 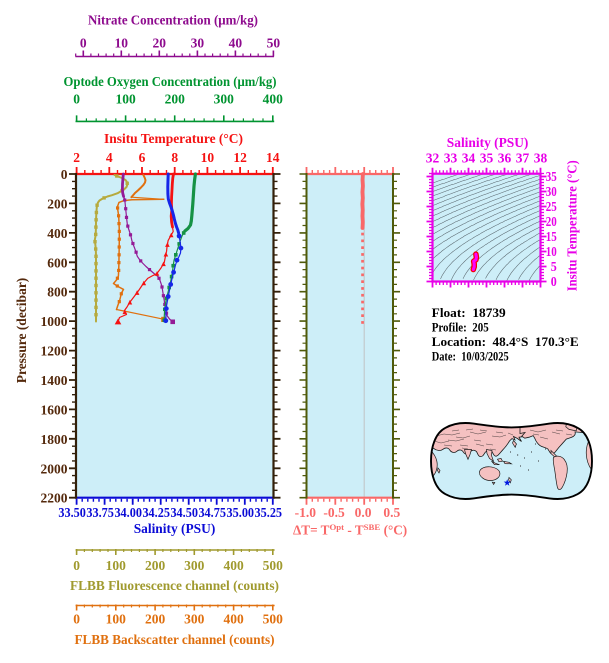 What do you see at coordinates (460, 326) in the screenshot?
I see `svg-text: Profile: 205` at bounding box center [460, 326].